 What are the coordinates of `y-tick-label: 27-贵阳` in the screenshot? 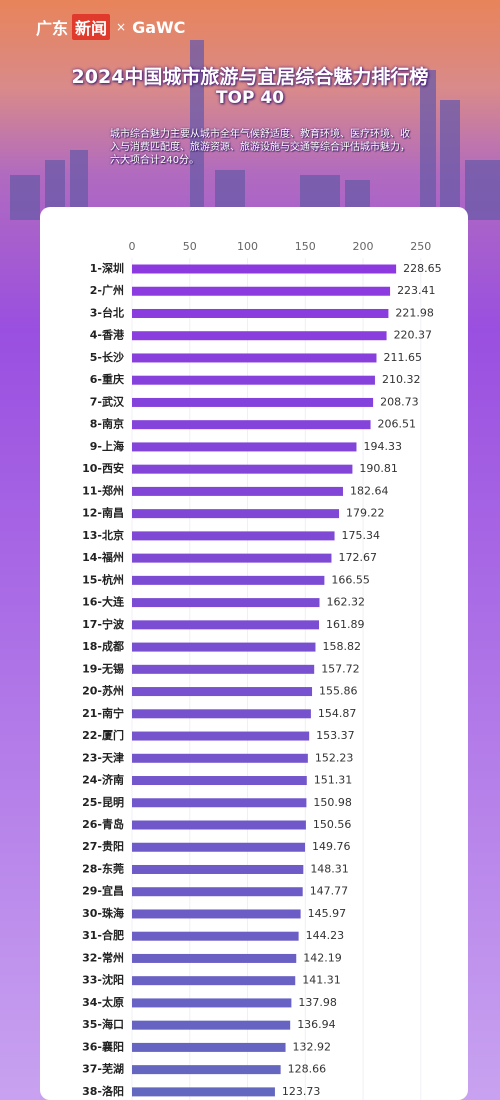 It's located at (103, 846).